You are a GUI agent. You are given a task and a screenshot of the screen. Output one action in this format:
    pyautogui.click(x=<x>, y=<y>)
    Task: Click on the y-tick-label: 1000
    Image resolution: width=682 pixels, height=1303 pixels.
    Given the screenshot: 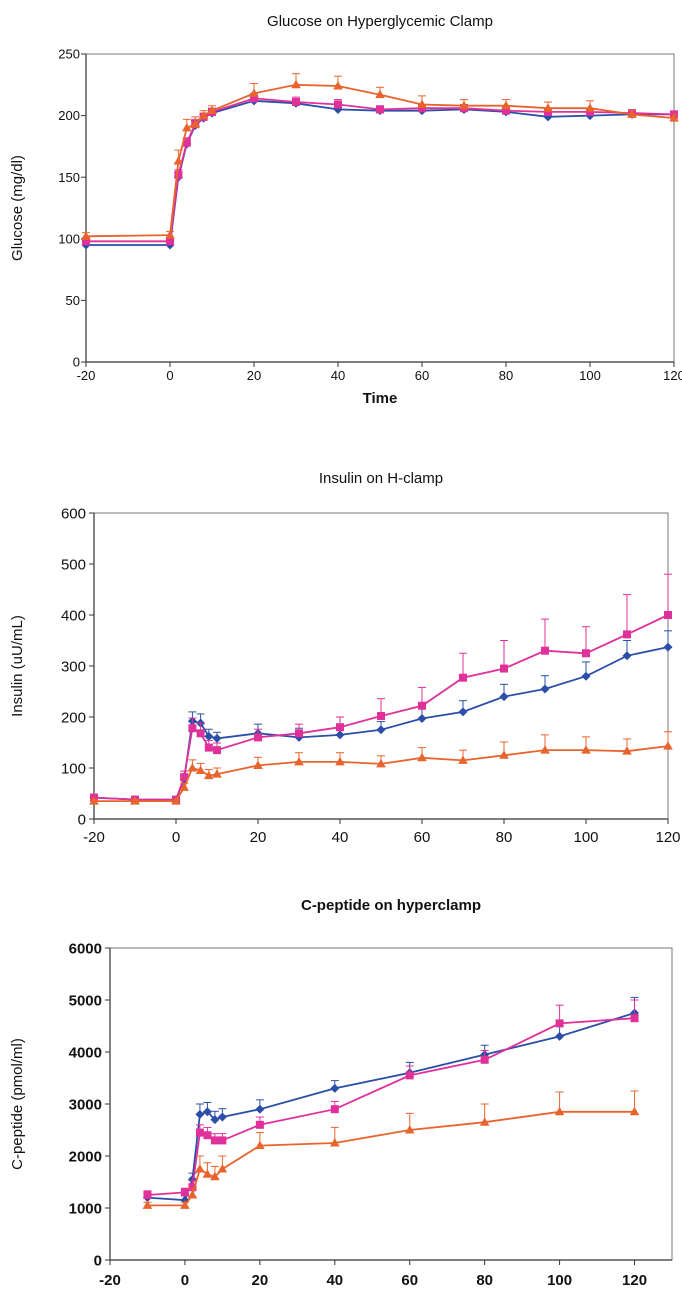 What is the action you would take?
    pyautogui.click(x=85, y=1208)
    